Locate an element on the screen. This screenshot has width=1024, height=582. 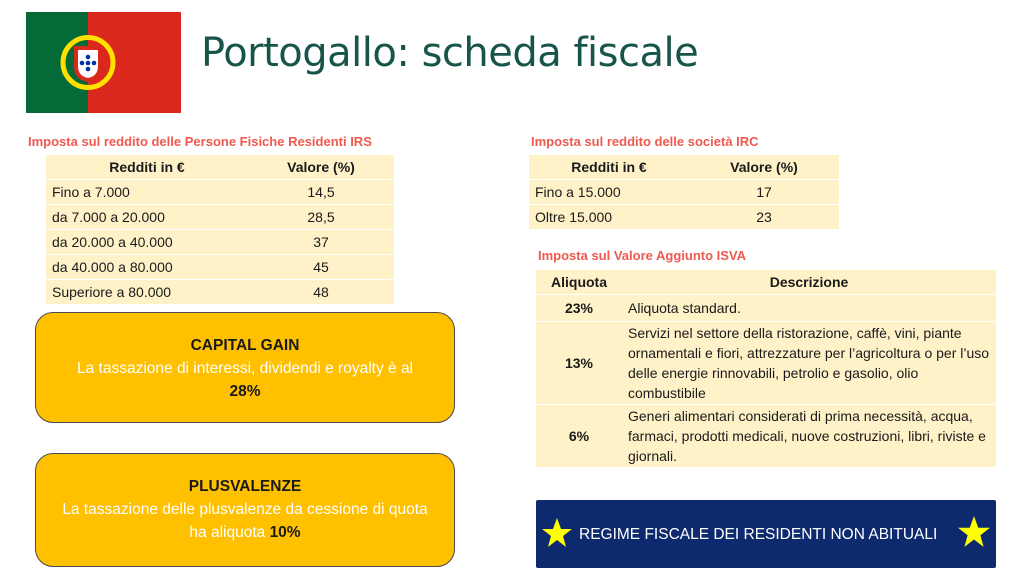
income-cell: Oltre 15.000 is located at coordinates (609, 217).